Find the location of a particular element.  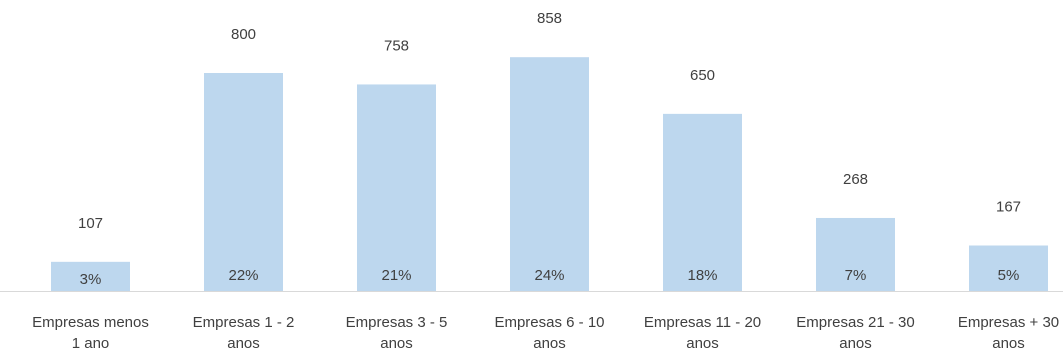

category-label: 1 ano is located at coordinates (91, 343).